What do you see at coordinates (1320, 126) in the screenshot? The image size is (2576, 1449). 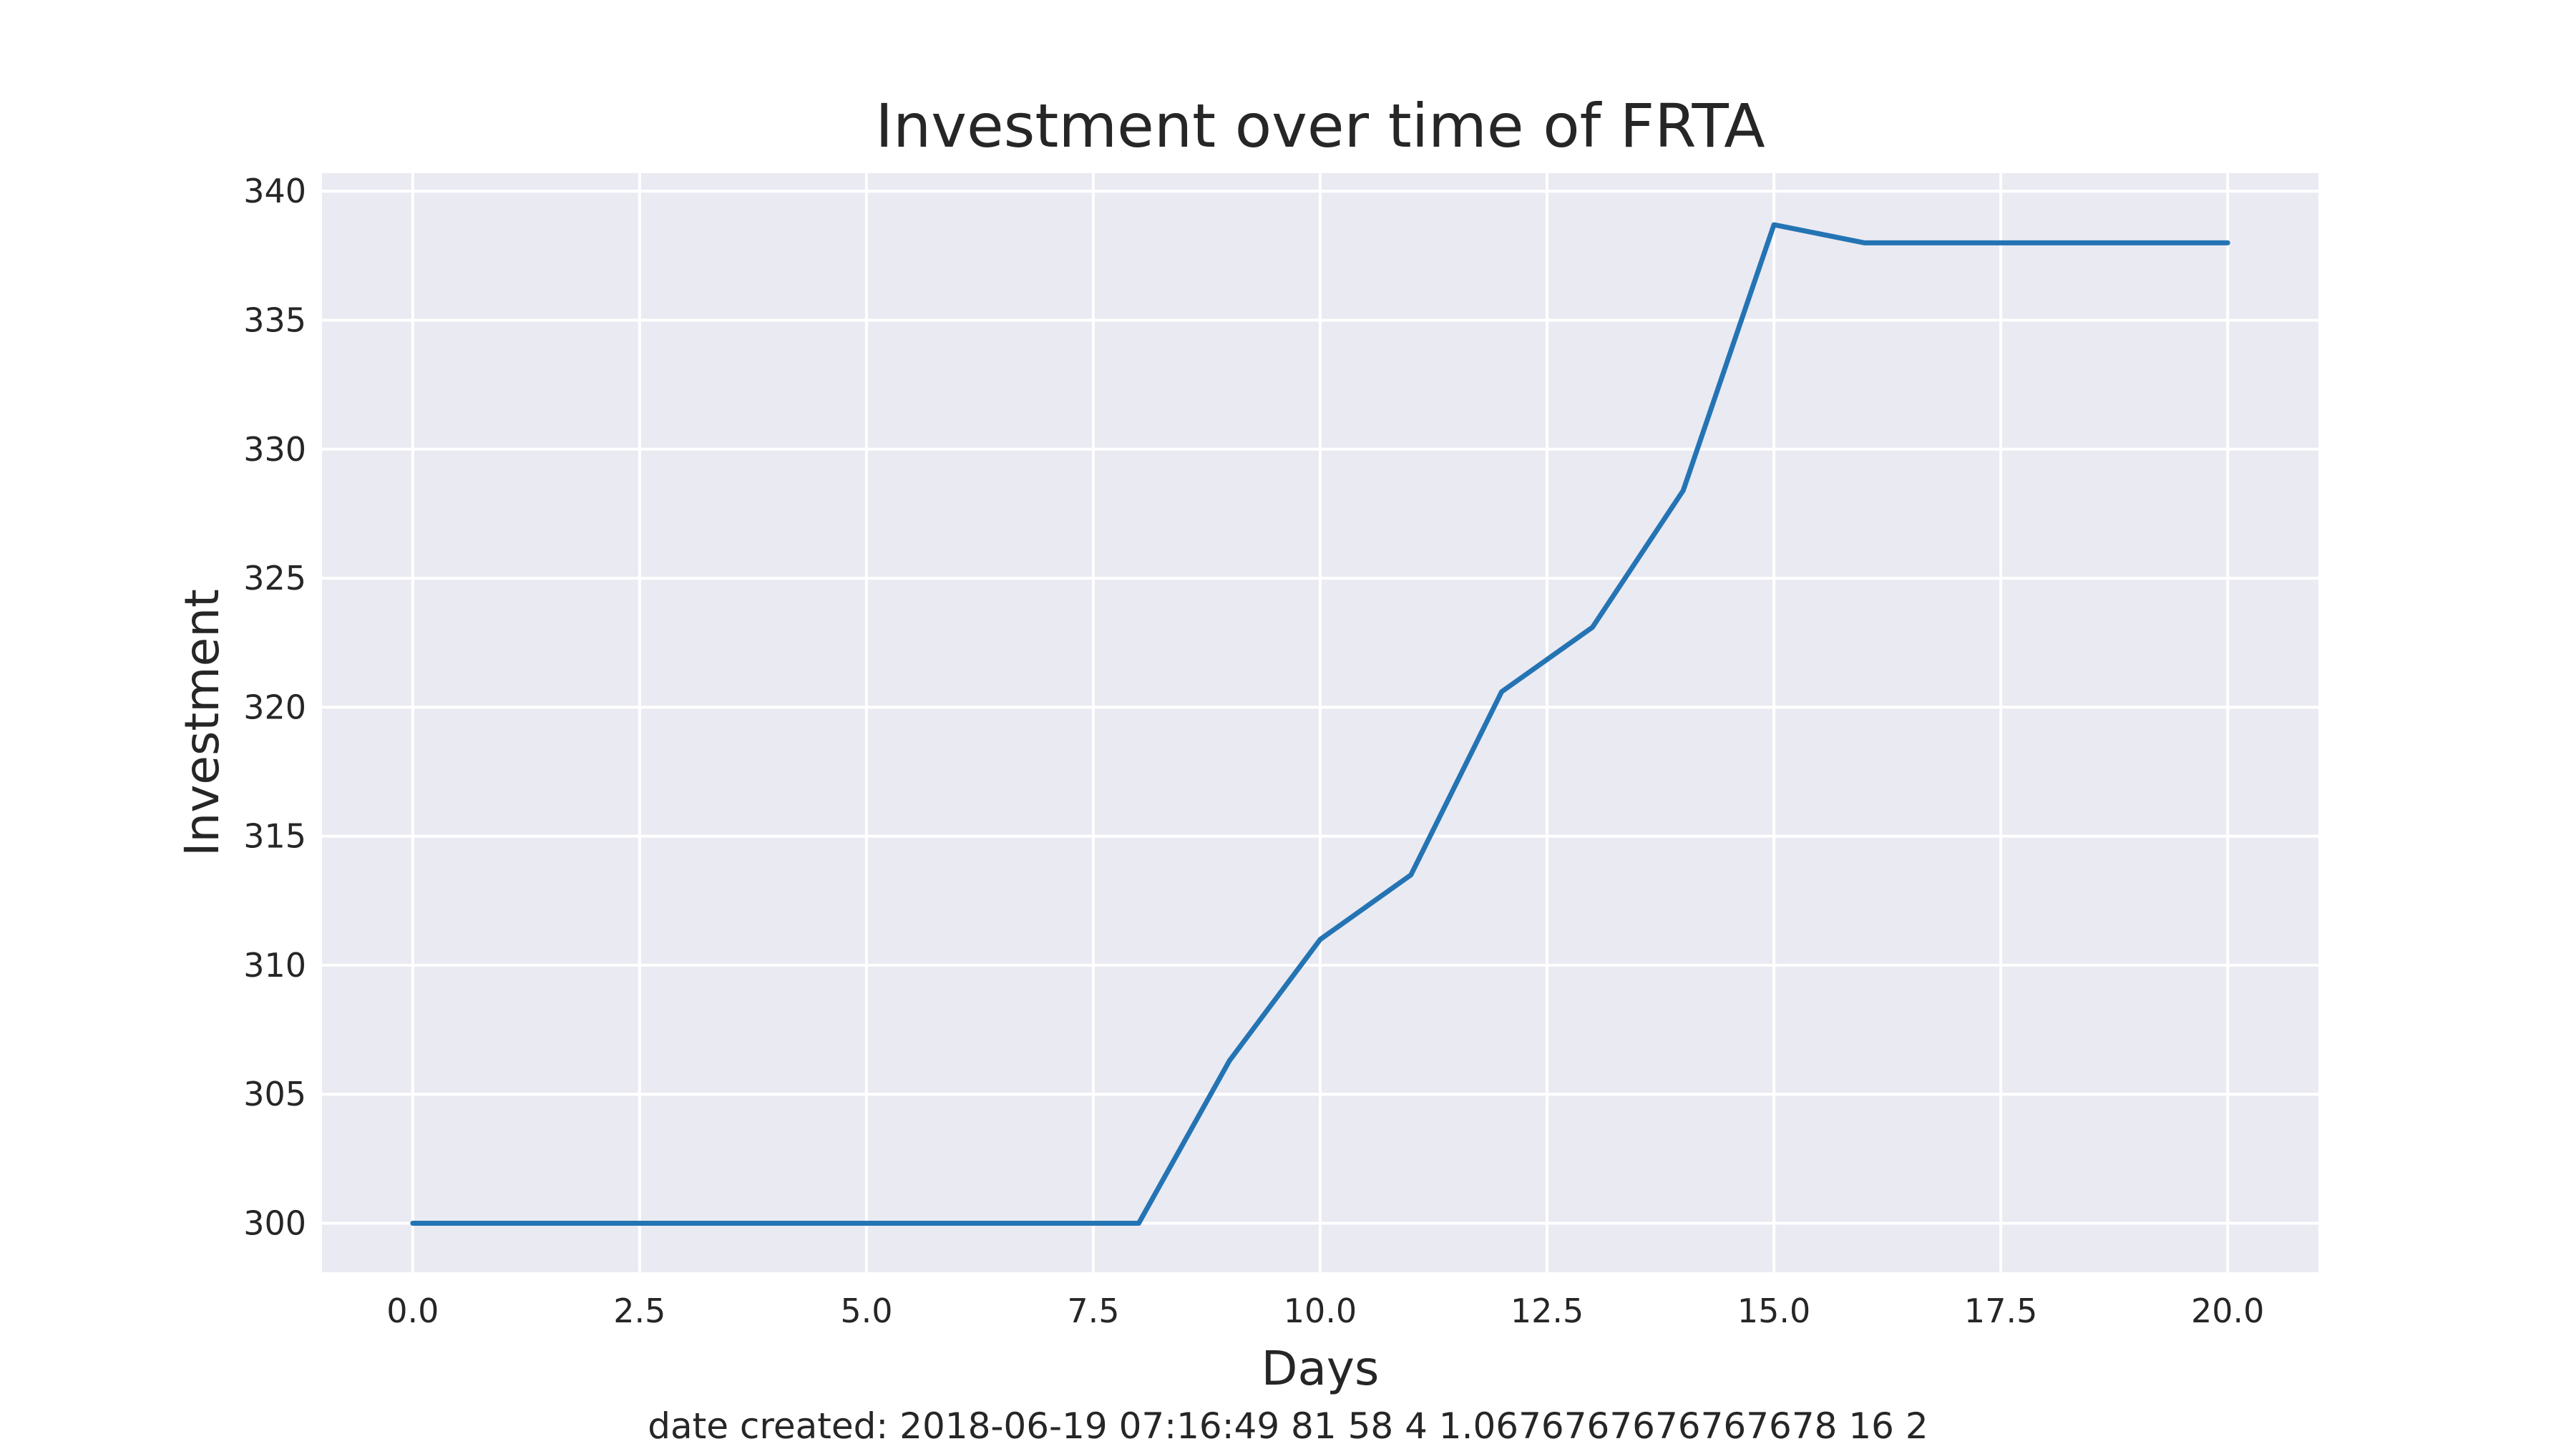 I see `chart-title: Investment over time of FRTA` at bounding box center [1320, 126].